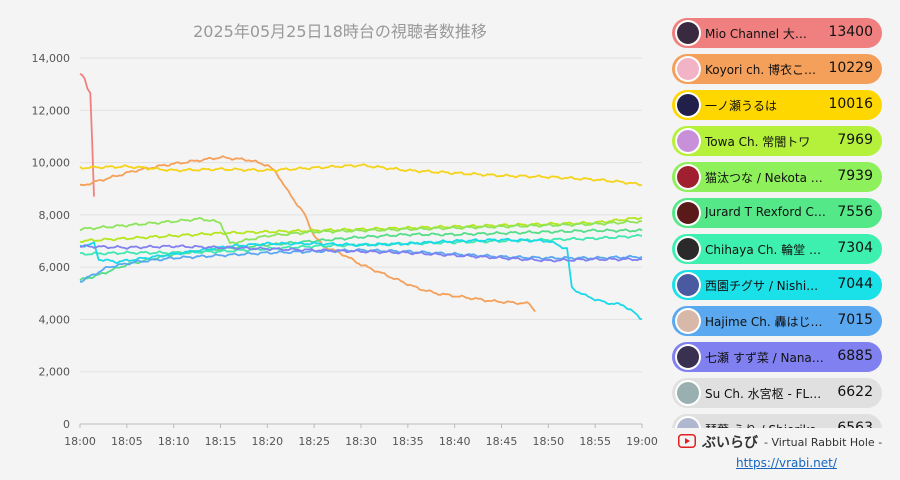 This screenshot has width=900, height=480. I want to click on x-tick-label: 18:35, so click(408, 441).